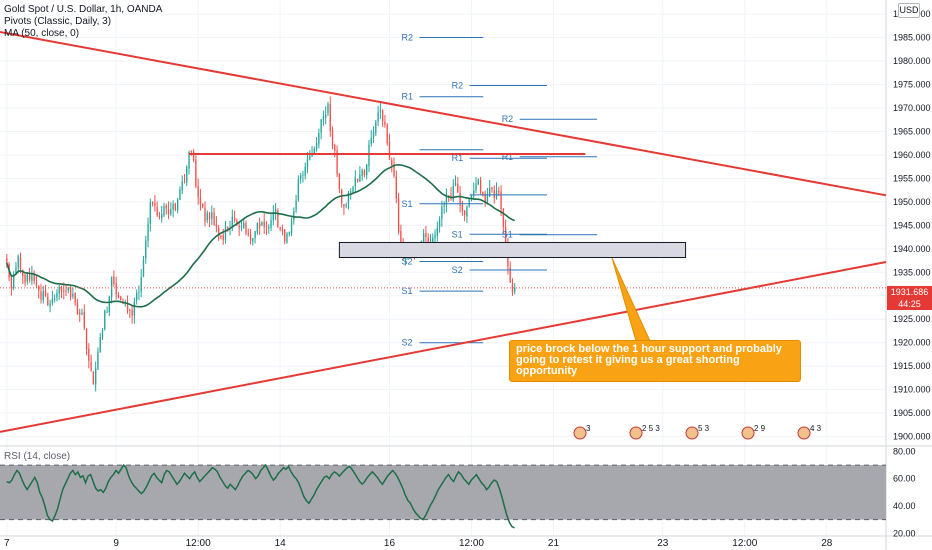 The height and width of the screenshot is (550, 932). I want to click on price-tick-label: 1935.000, so click(912, 272).